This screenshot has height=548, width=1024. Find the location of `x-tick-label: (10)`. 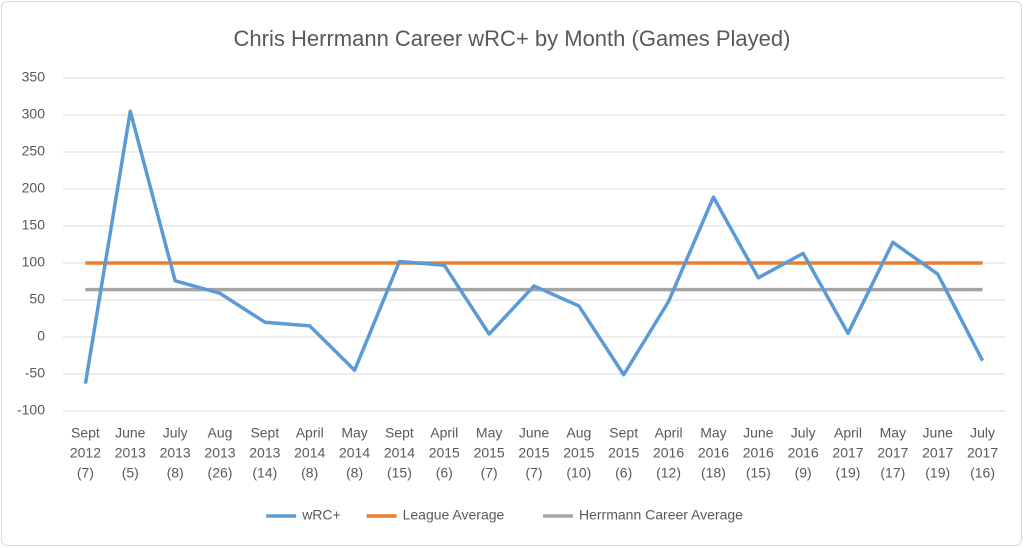

x-tick-label: (10) is located at coordinates (578, 473).